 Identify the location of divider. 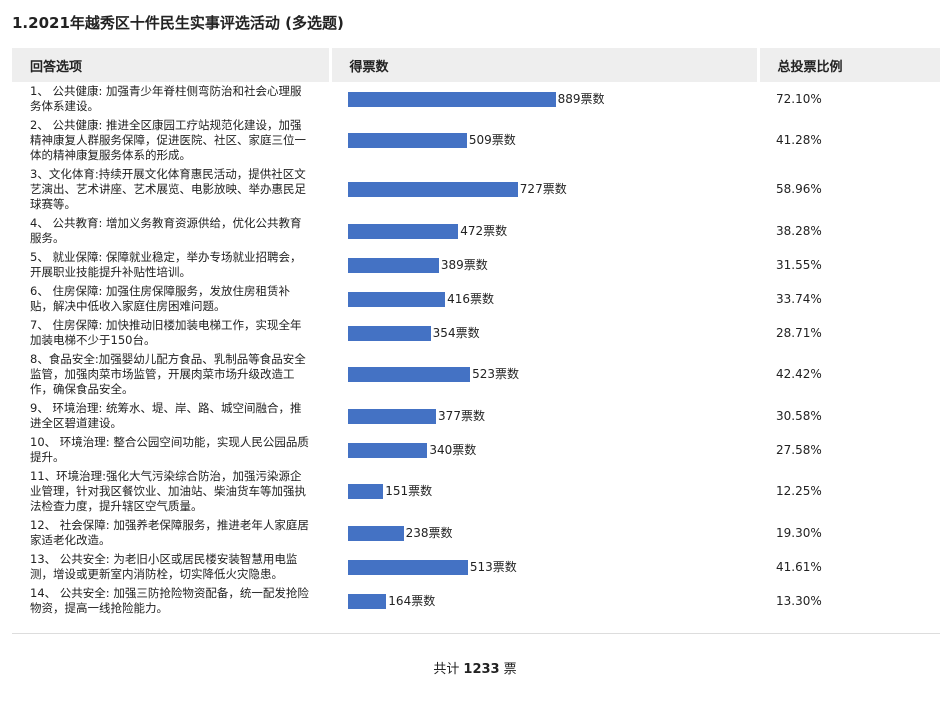
(476, 633).